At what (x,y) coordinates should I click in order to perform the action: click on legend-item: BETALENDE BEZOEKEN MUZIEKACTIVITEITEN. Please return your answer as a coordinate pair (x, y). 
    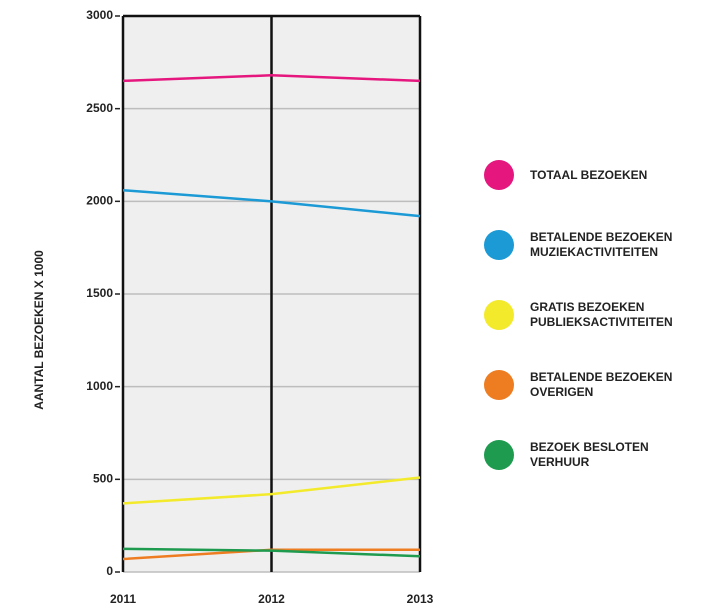
    Looking at the image, I should click on (591, 245).